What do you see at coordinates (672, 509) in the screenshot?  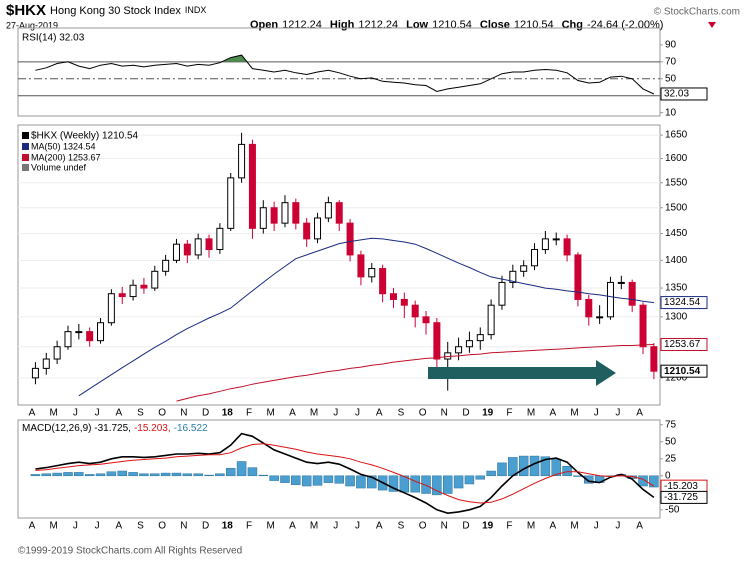 I see `y-tick-label: -50` at bounding box center [672, 509].